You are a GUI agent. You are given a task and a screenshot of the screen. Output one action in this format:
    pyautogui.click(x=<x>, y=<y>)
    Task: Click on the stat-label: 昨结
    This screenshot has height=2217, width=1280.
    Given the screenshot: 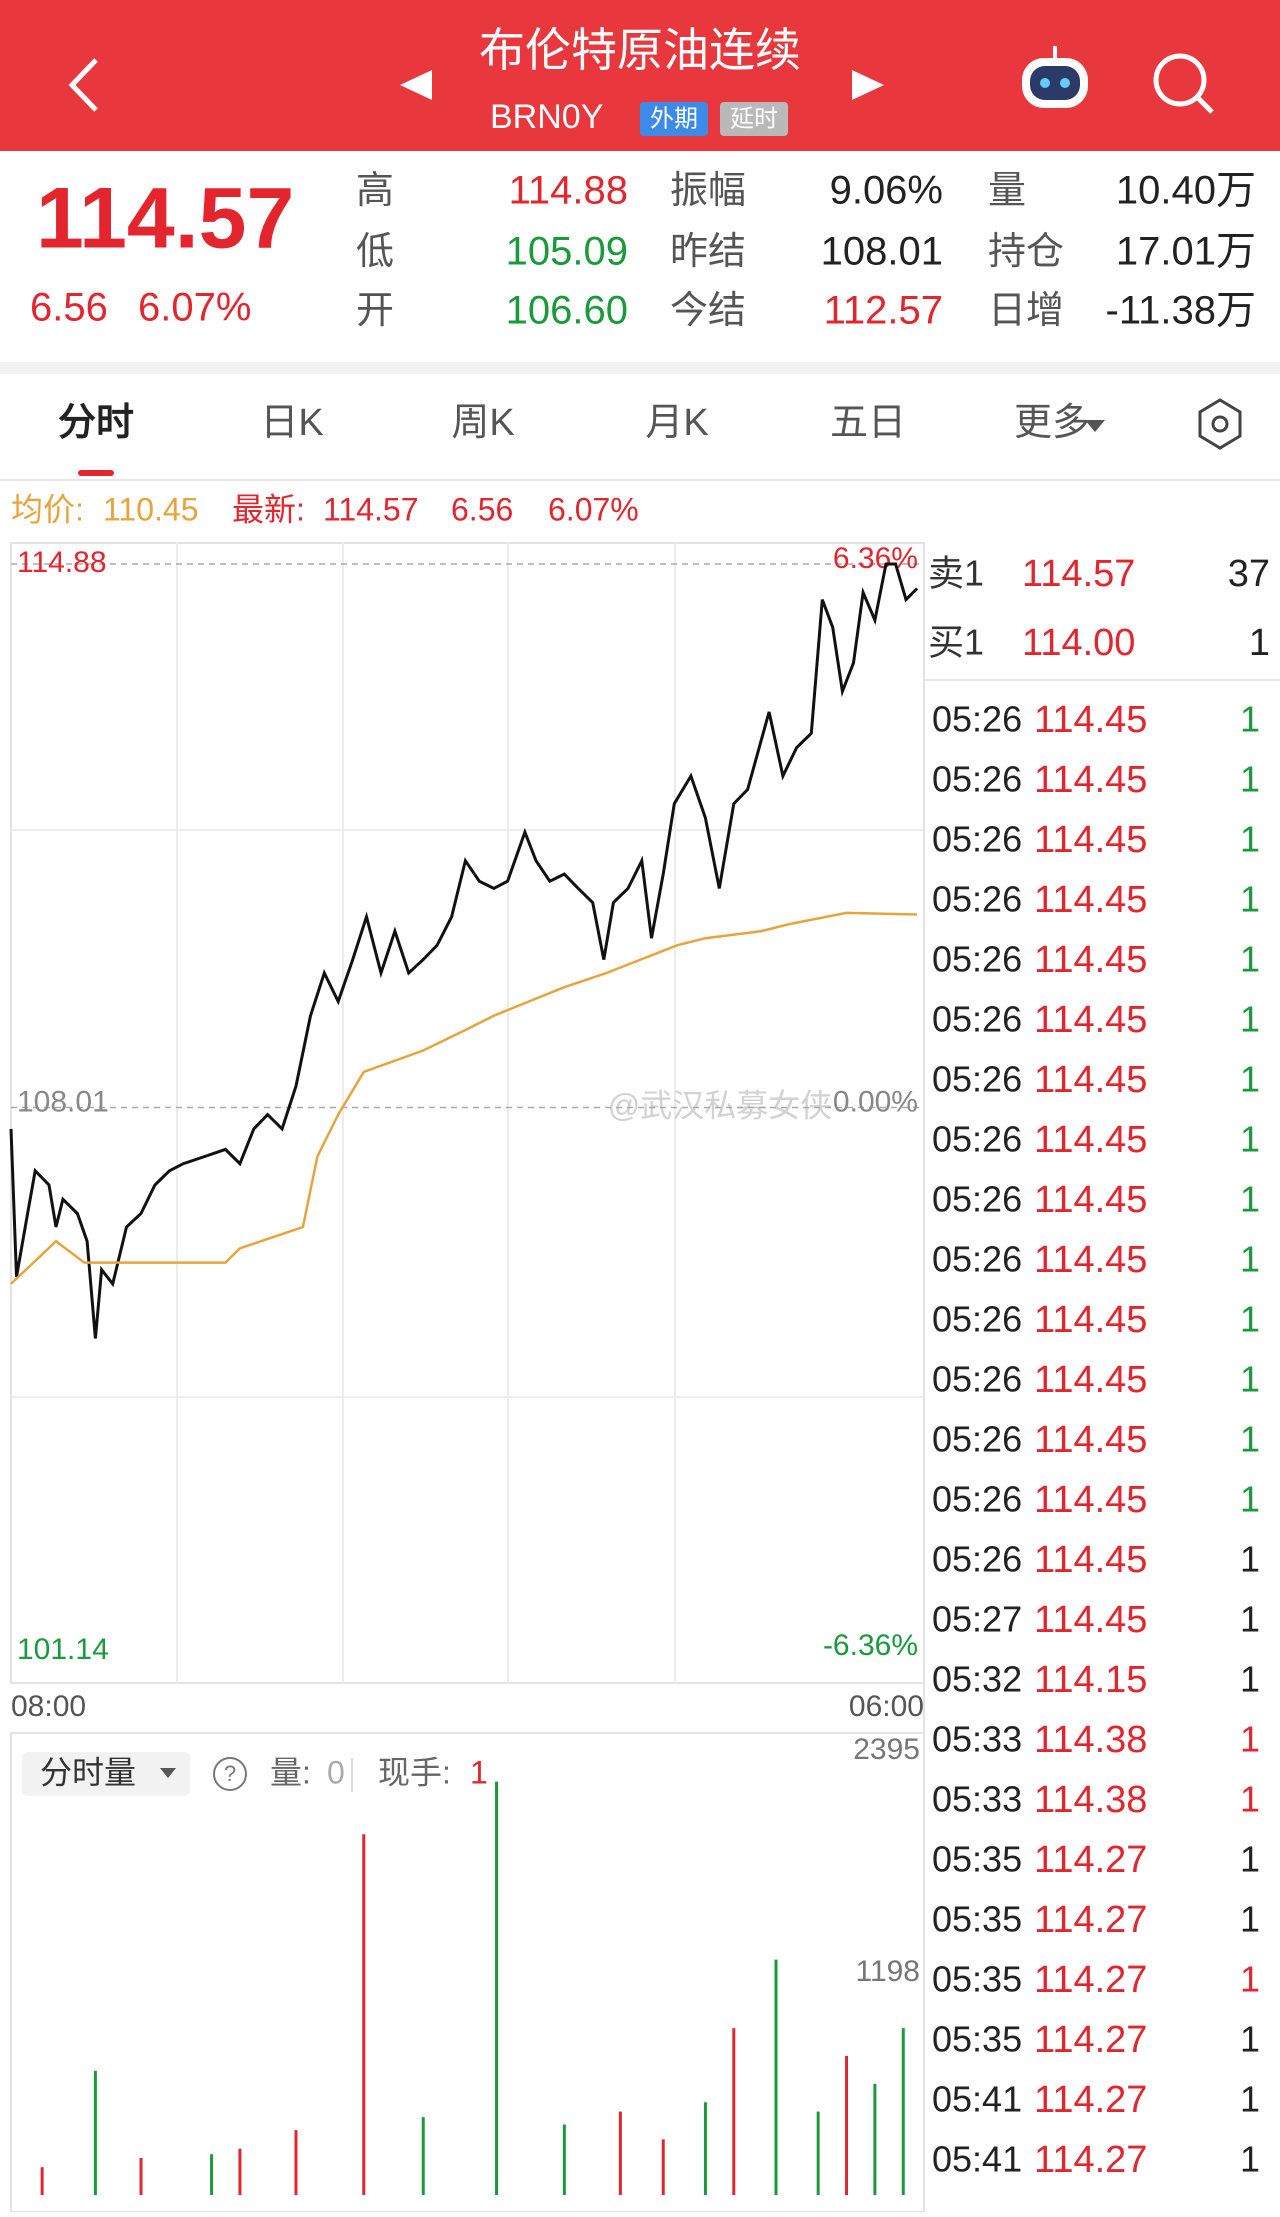 What is the action you would take?
    pyautogui.click(x=708, y=252)
    